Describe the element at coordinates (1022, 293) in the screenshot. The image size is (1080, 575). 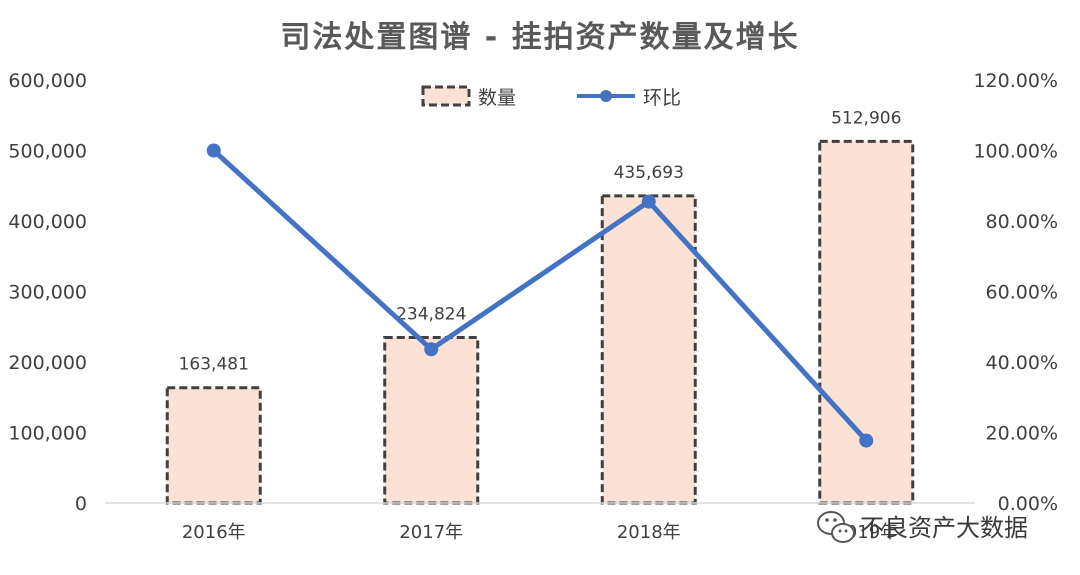
I see `right-axis-tick-label: 60.00%` at that location.